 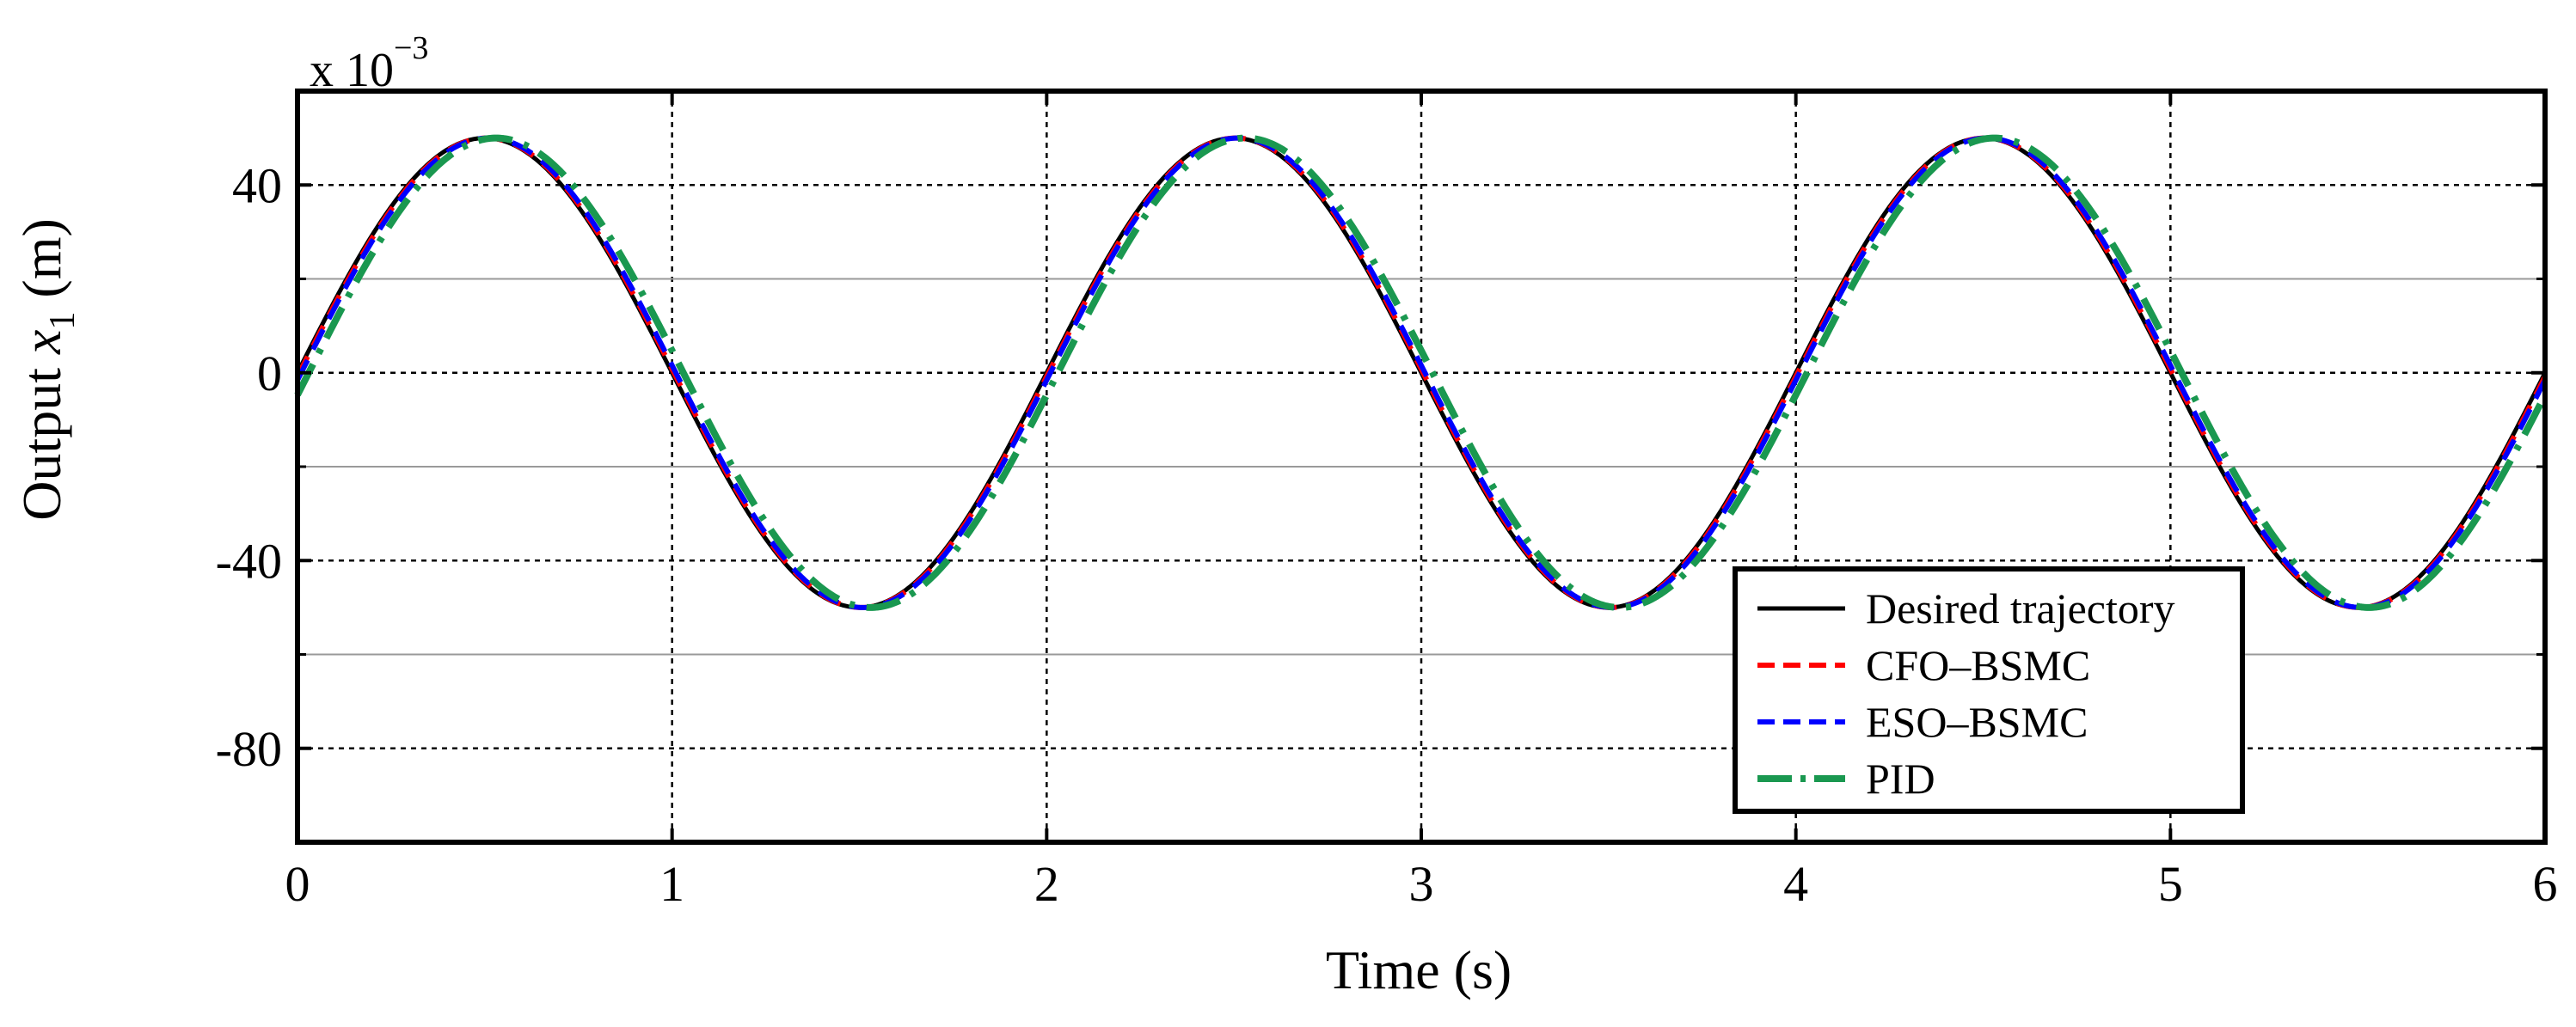 What do you see at coordinates (249, 749) in the screenshot?
I see `y-tick-label: -80` at bounding box center [249, 749].